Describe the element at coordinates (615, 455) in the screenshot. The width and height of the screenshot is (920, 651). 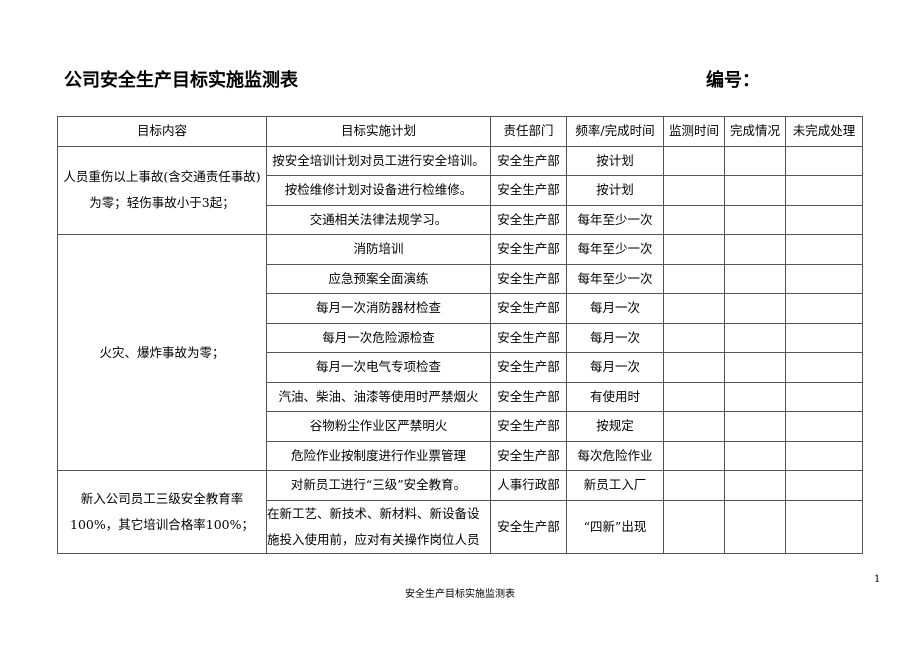
I see `freq-cell: 每次危险作业` at that location.